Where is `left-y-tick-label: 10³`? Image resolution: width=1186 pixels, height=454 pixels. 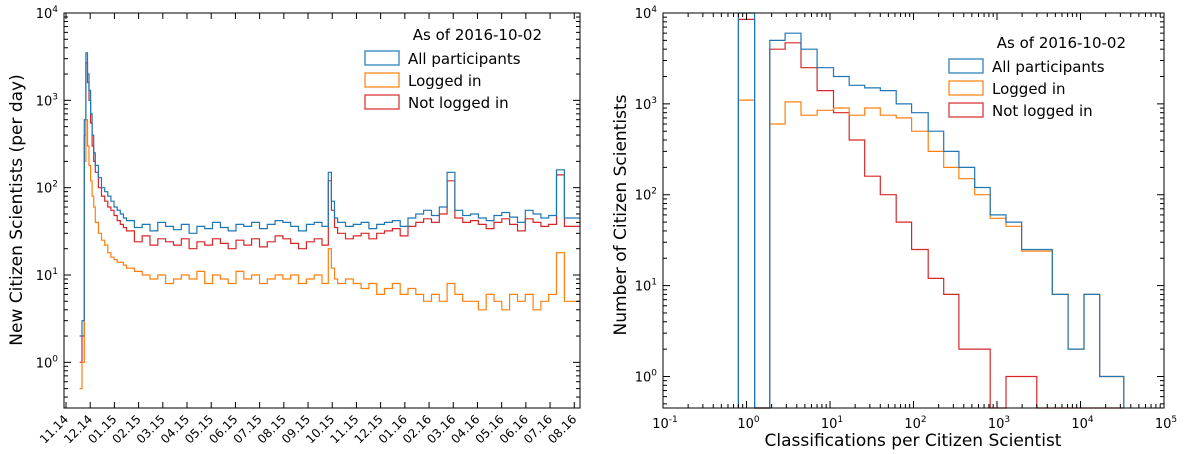
left-y-tick-label: 10³ is located at coordinates (47, 100).